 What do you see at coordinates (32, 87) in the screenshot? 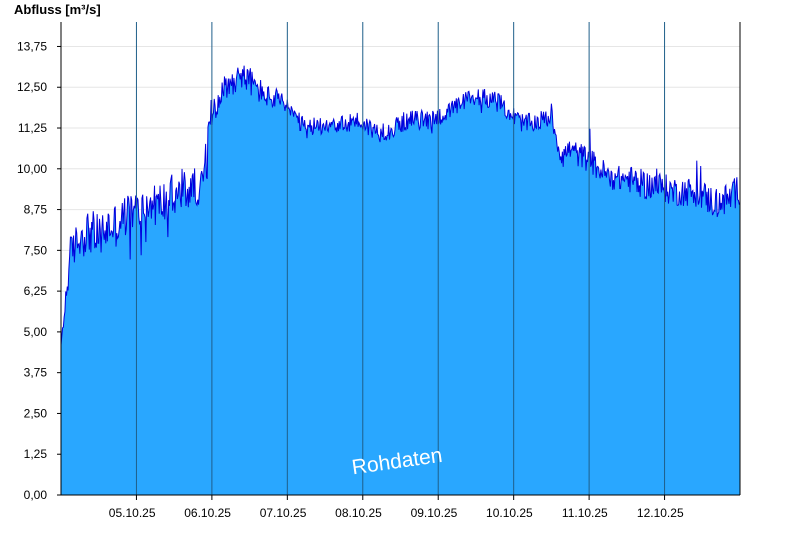
I see `y-tick-label: 12,50` at bounding box center [32, 87].